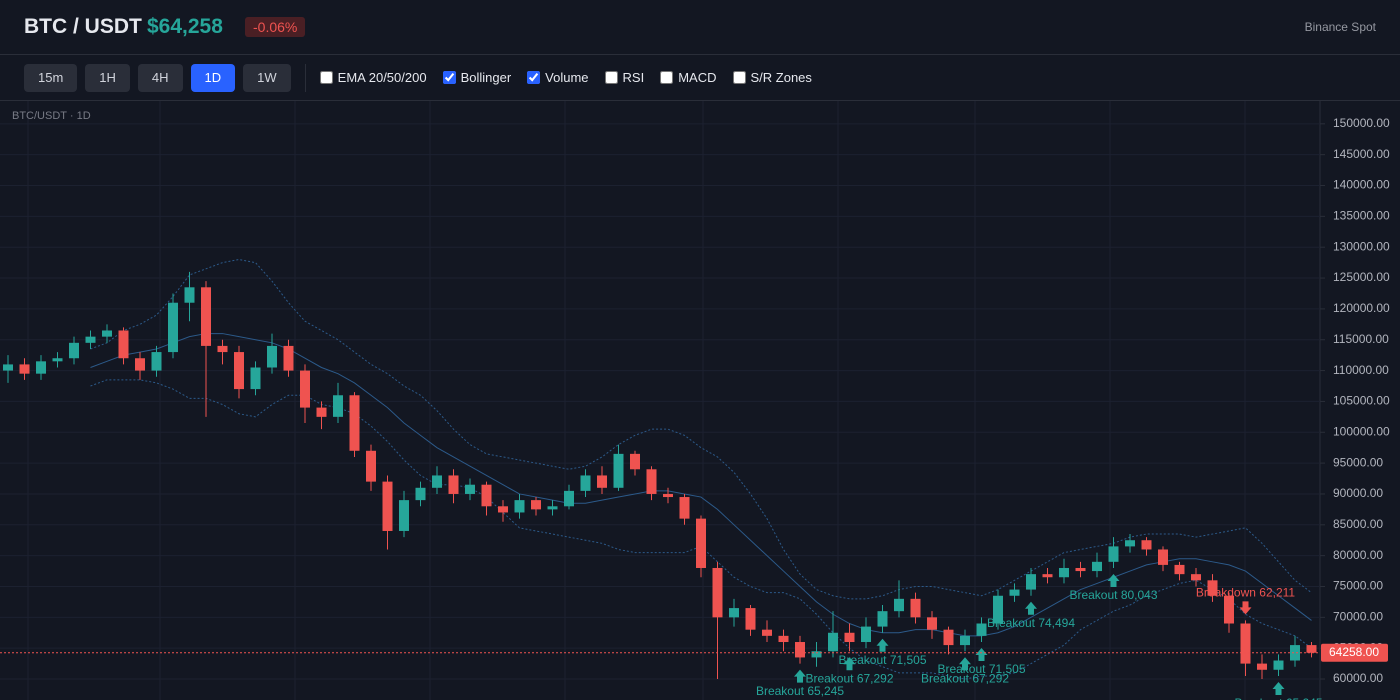 Image resolution: width=1400 pixels, height=700 pixels. I want to click on indicator-toggle: EMA 20/50/200, so click(373, 77).